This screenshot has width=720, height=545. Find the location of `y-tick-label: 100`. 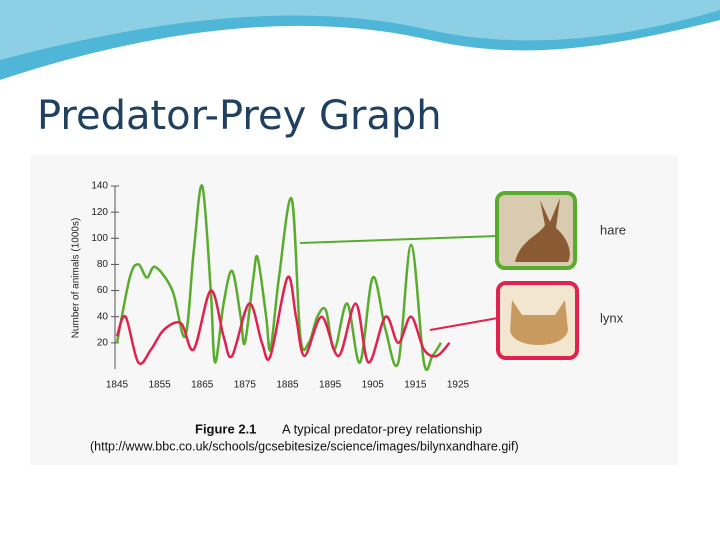

y-tick-label: 100 is located at coordinates (99, 238).